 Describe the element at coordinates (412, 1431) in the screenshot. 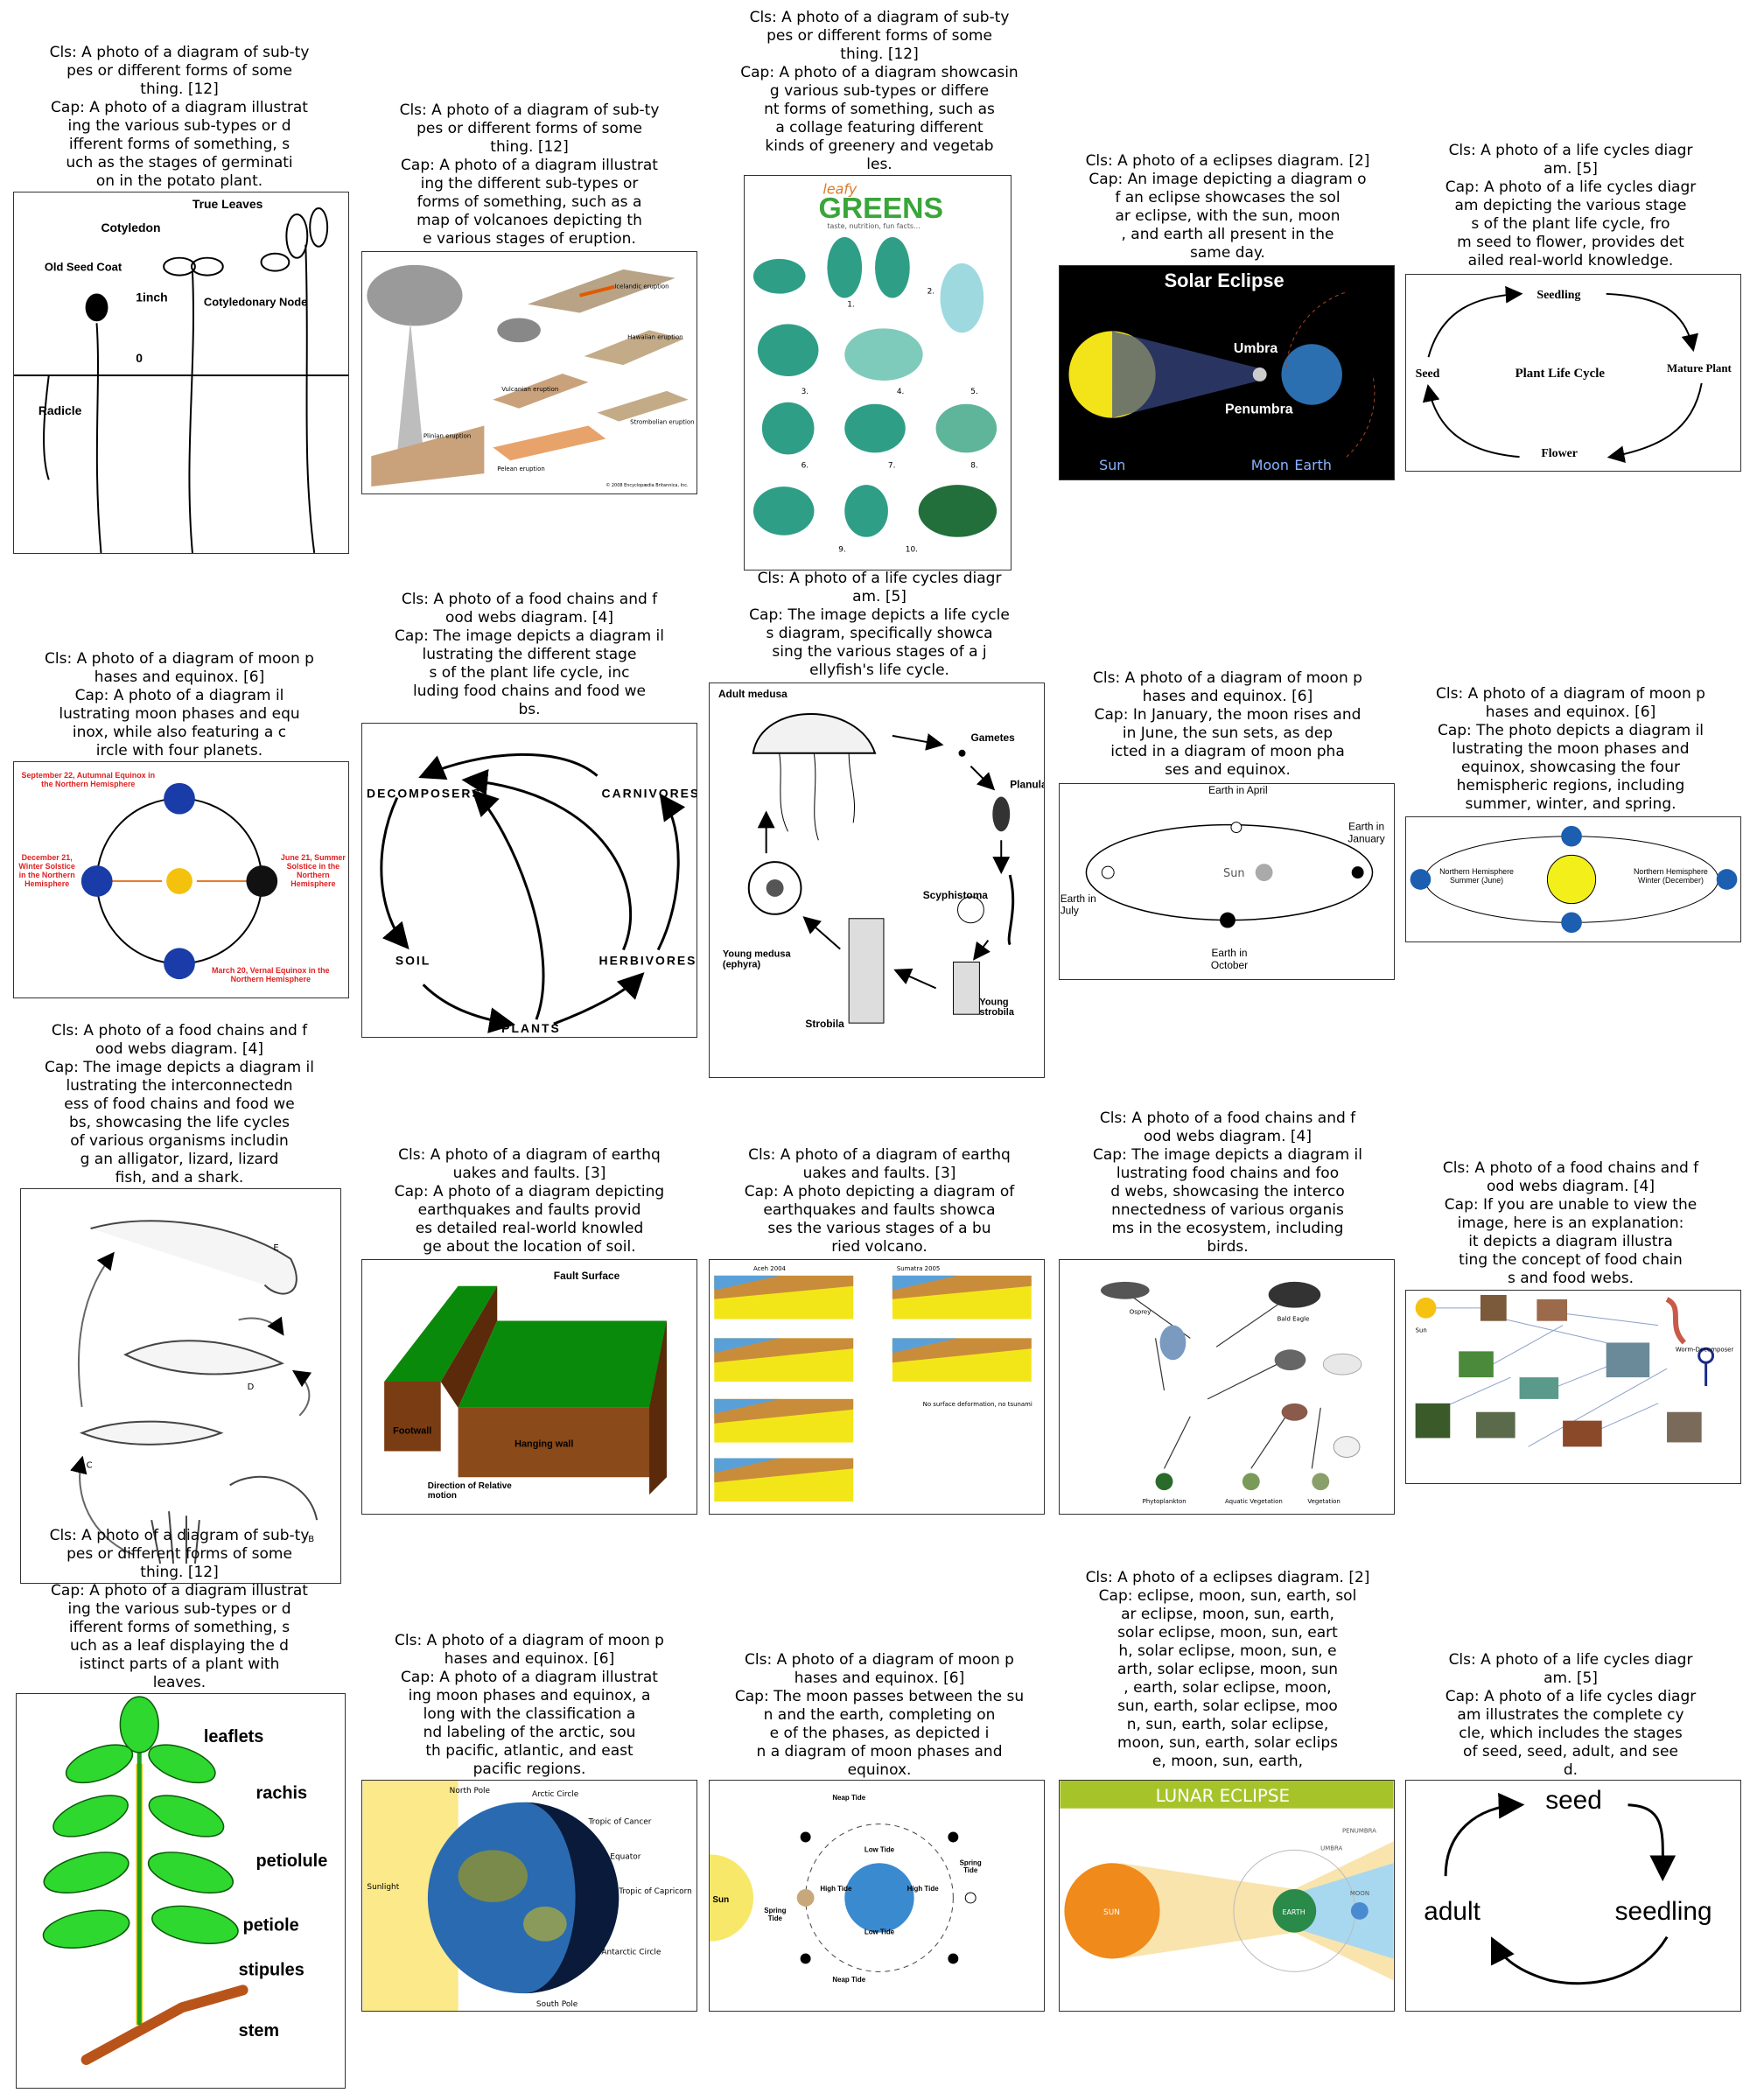

I see `label-footwall: Footwall` at that location.